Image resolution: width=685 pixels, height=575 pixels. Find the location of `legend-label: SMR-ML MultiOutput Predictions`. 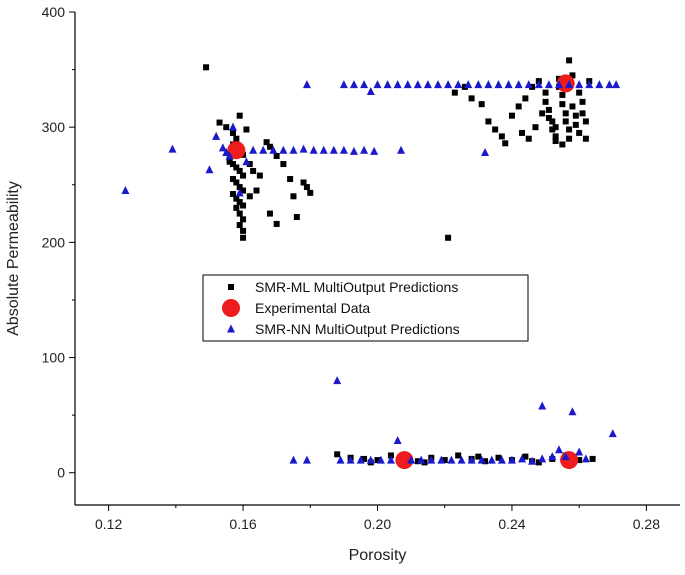

legend-label: SMR-ML MultiOutput Predictions is located at coordinates (356, 287).